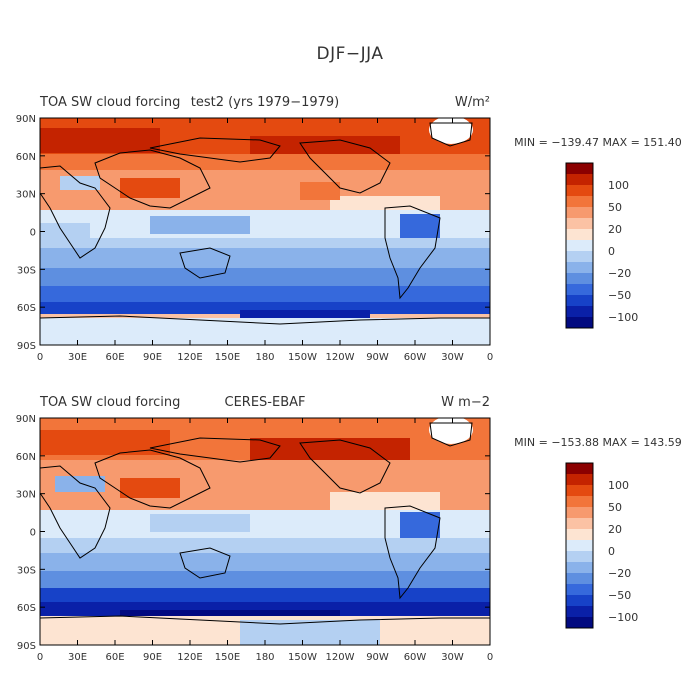  Describe the element at coordinates (472, 102) in the screenshot. I see `panel-units: W/m²` at that location.